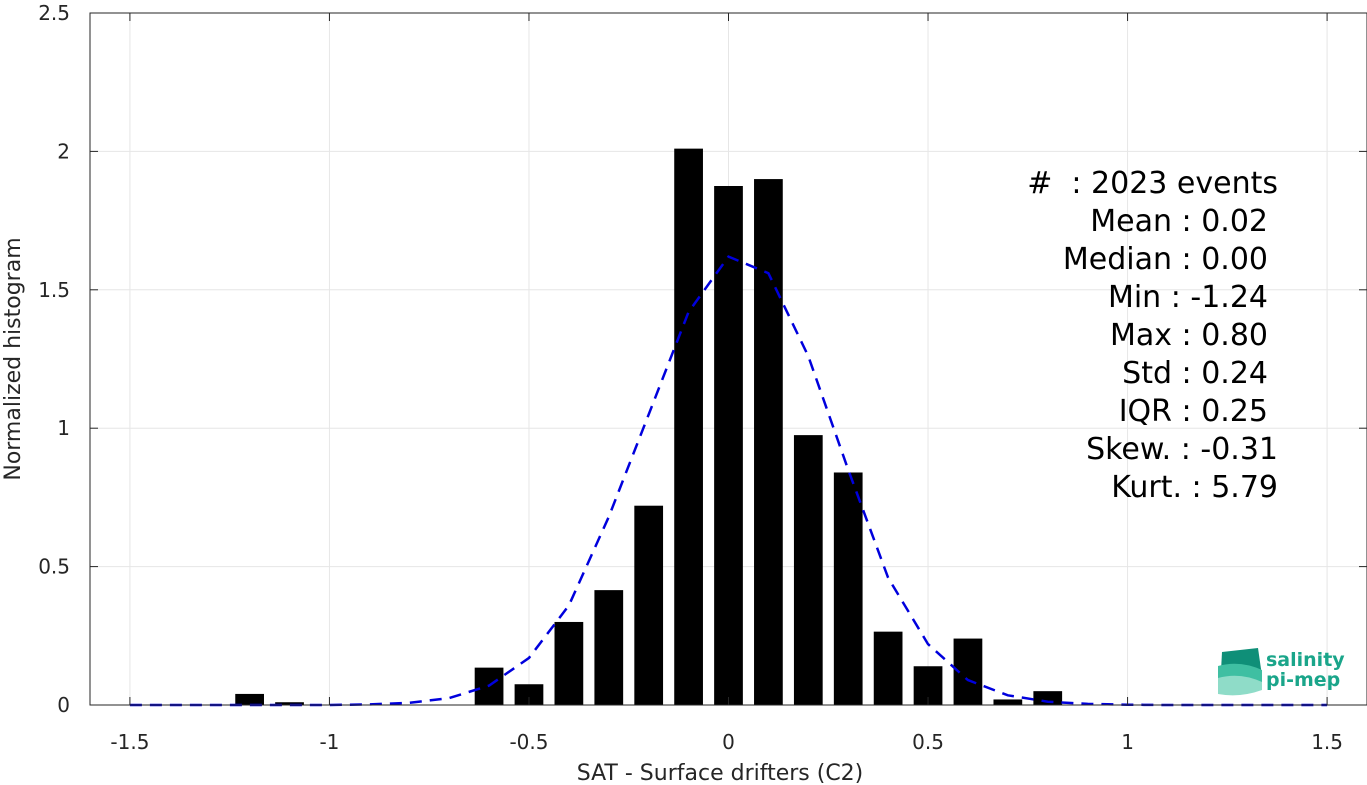  What do you see at coordinates (1195, 373) in the screenshot?
I see `stat-std: Std : 0.24` at bounding box center [1195, 373].